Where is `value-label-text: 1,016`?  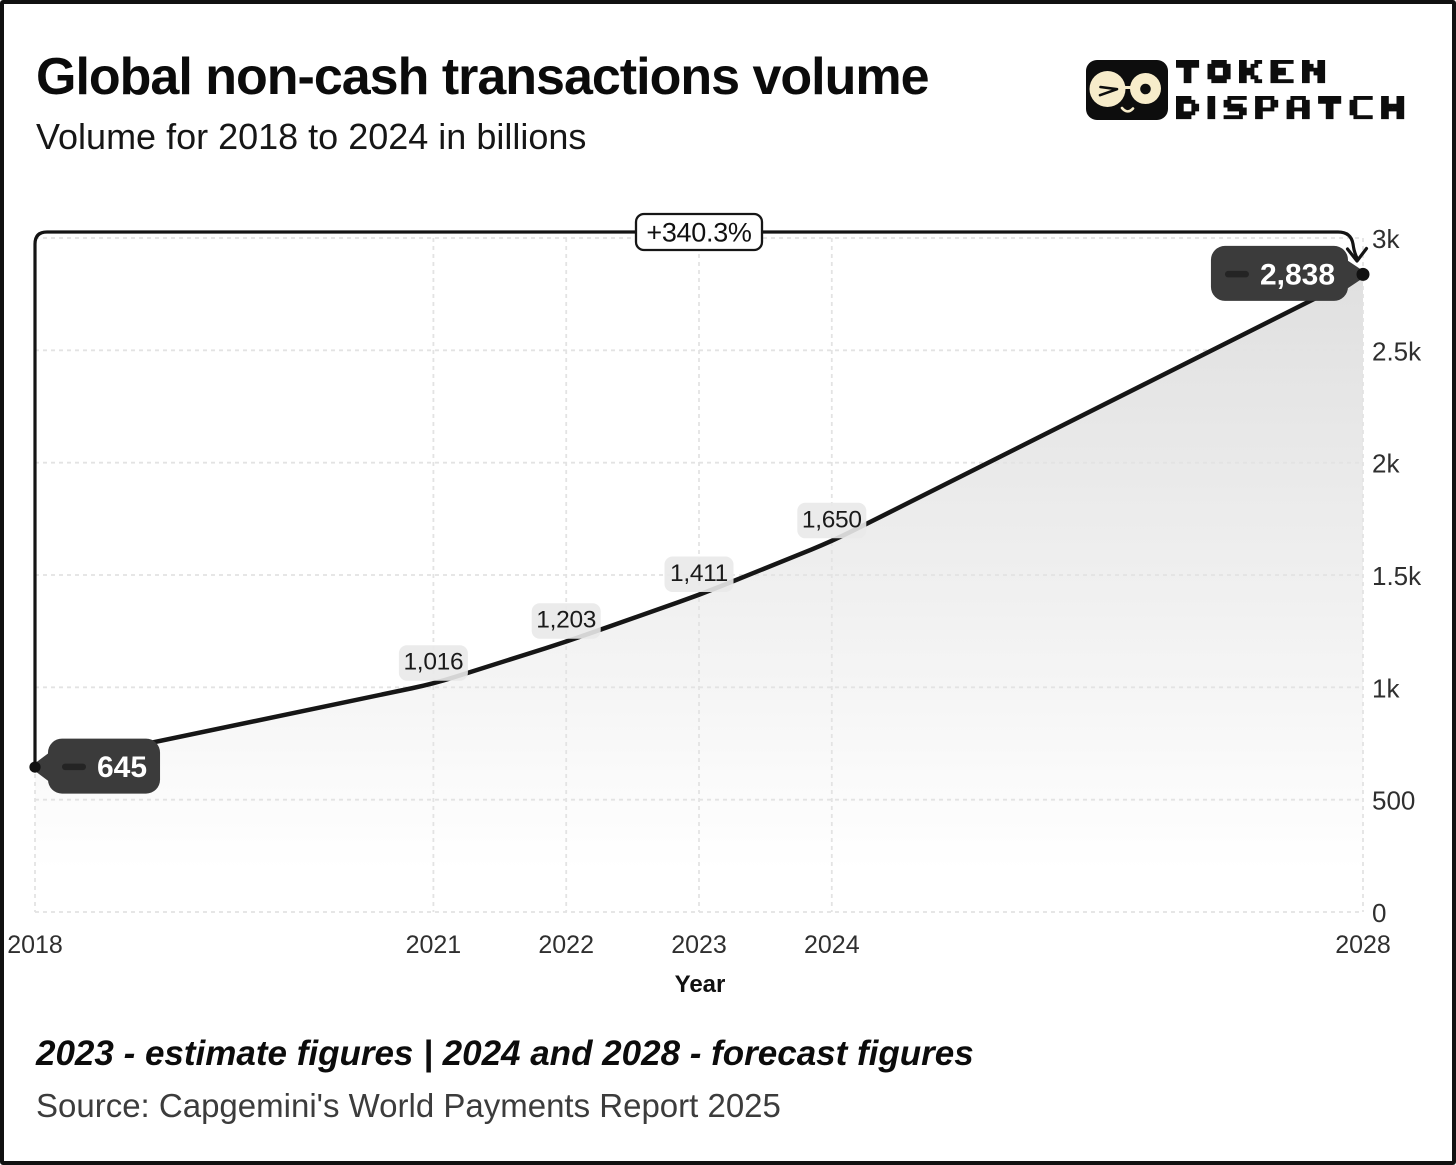 value-label-text: 1,016 is located at coordinates (433, 662).